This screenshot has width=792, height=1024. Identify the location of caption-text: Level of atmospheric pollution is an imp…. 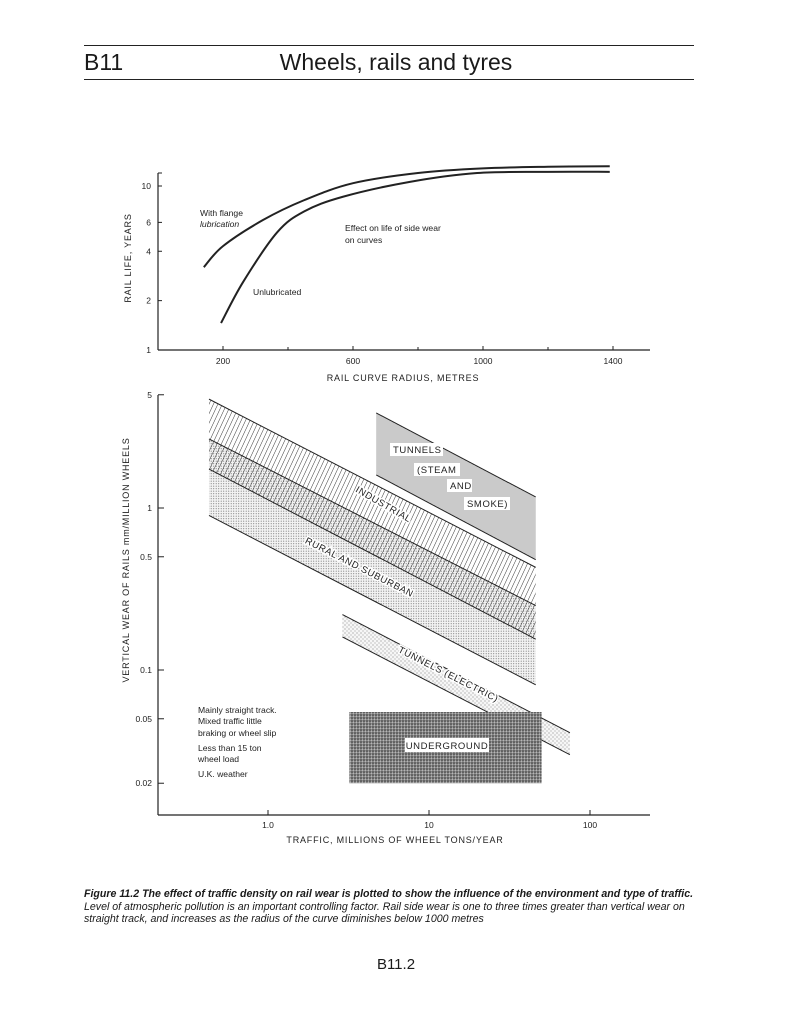
(384, 913).